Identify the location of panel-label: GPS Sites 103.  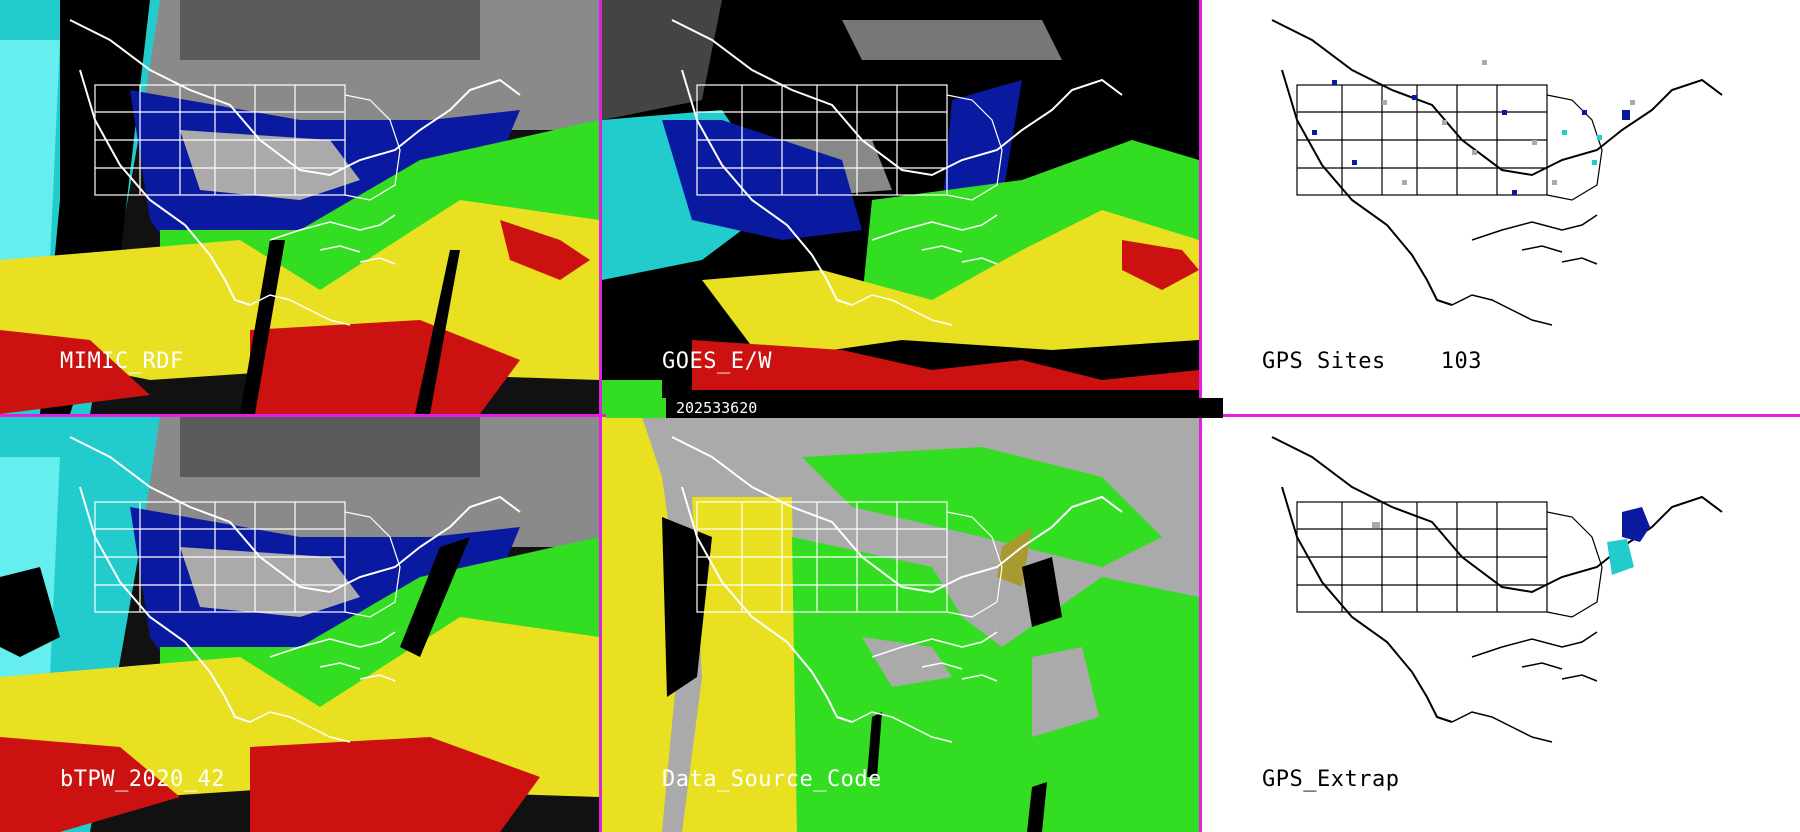
(1372, 361).